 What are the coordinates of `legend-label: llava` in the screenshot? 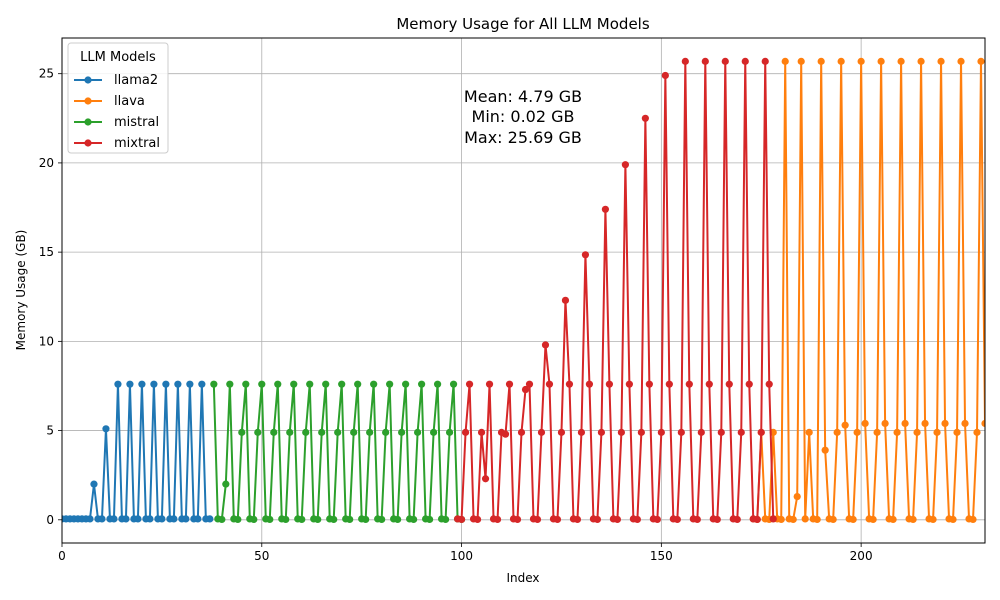 It's located at (129, 101).